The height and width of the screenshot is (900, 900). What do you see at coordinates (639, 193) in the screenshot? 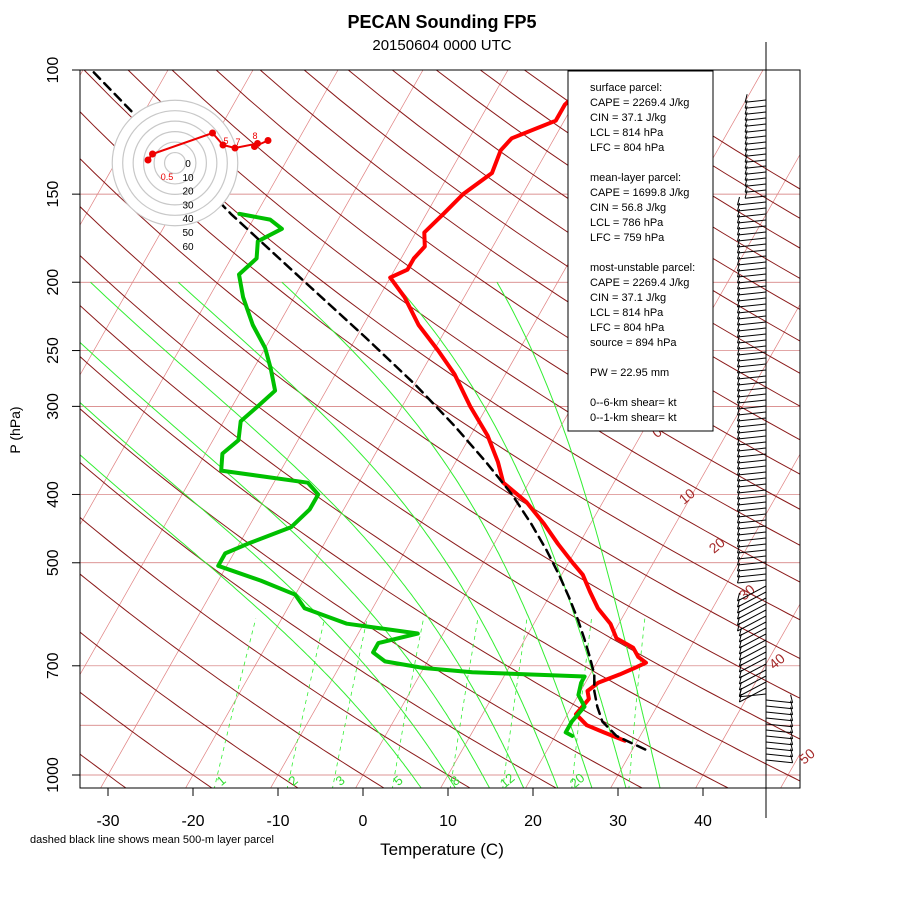
I see `mean-layer-cape: CAPE = 1699.8 J/kg` at bounding box center [639, 193].